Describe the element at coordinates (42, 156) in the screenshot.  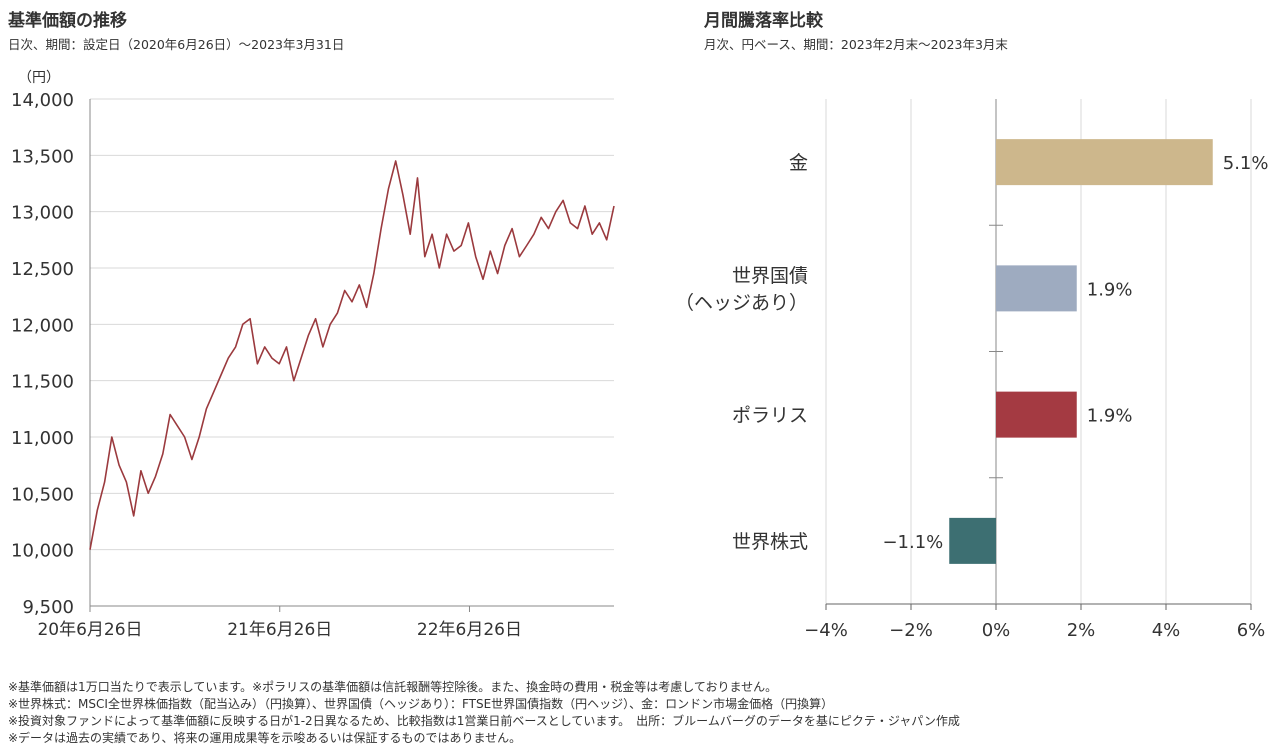
I see `y-tick-label: 13,500` at that location.